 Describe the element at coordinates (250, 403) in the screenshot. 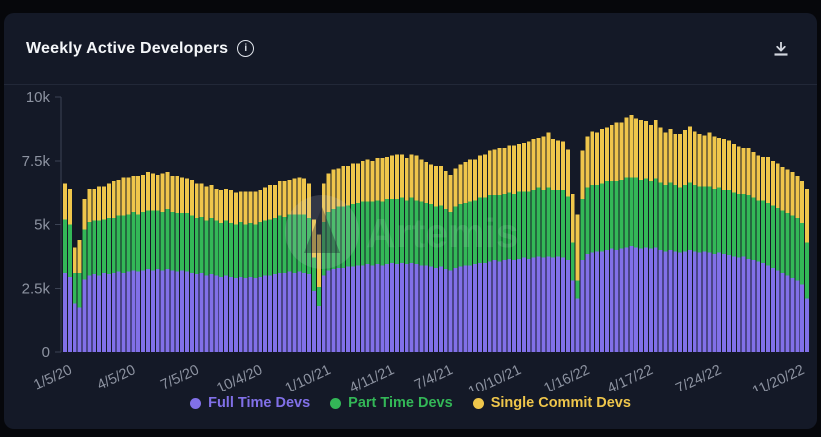

I see `legend-item-full-time-devs: Full Time Devs` at that location.